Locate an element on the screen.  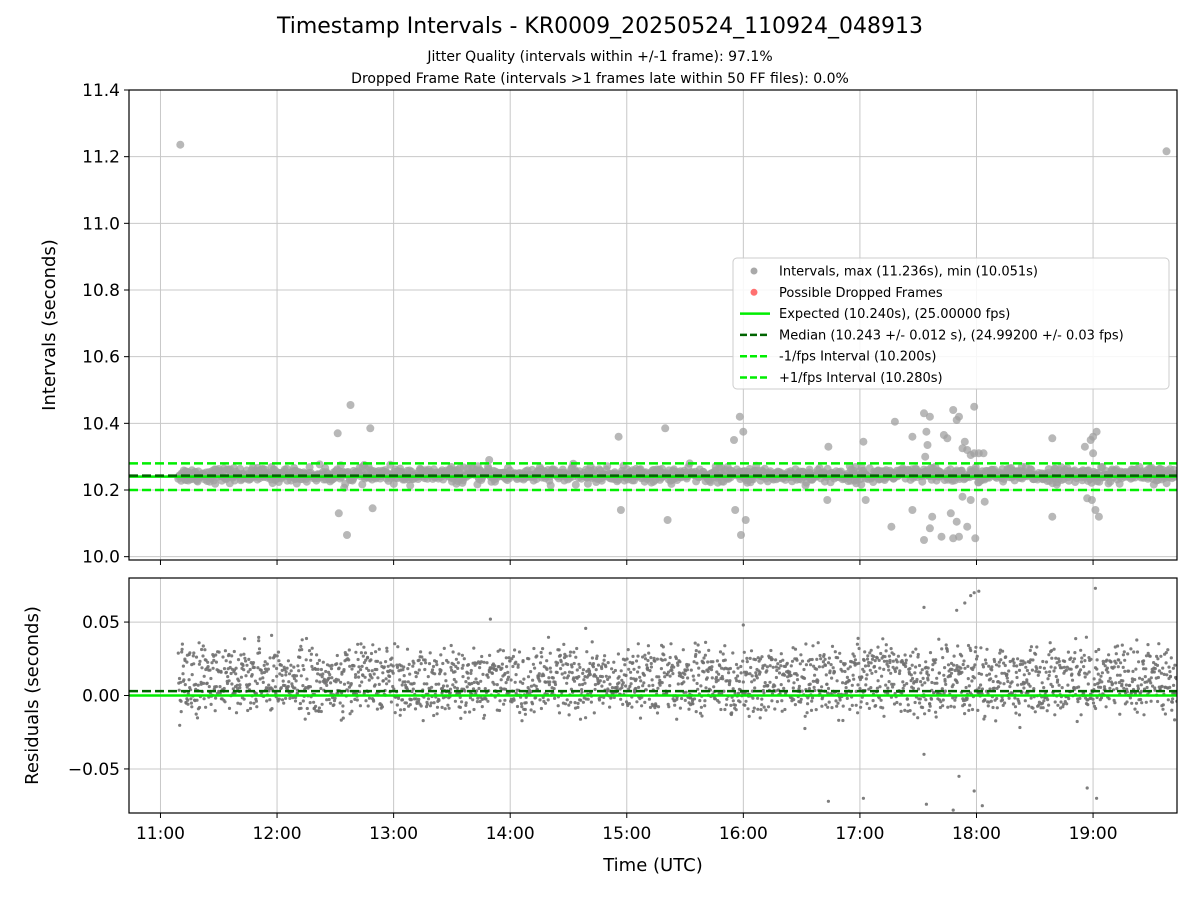
residuals-y-tick-label: 0.05 is located at coordinates (101, 623).